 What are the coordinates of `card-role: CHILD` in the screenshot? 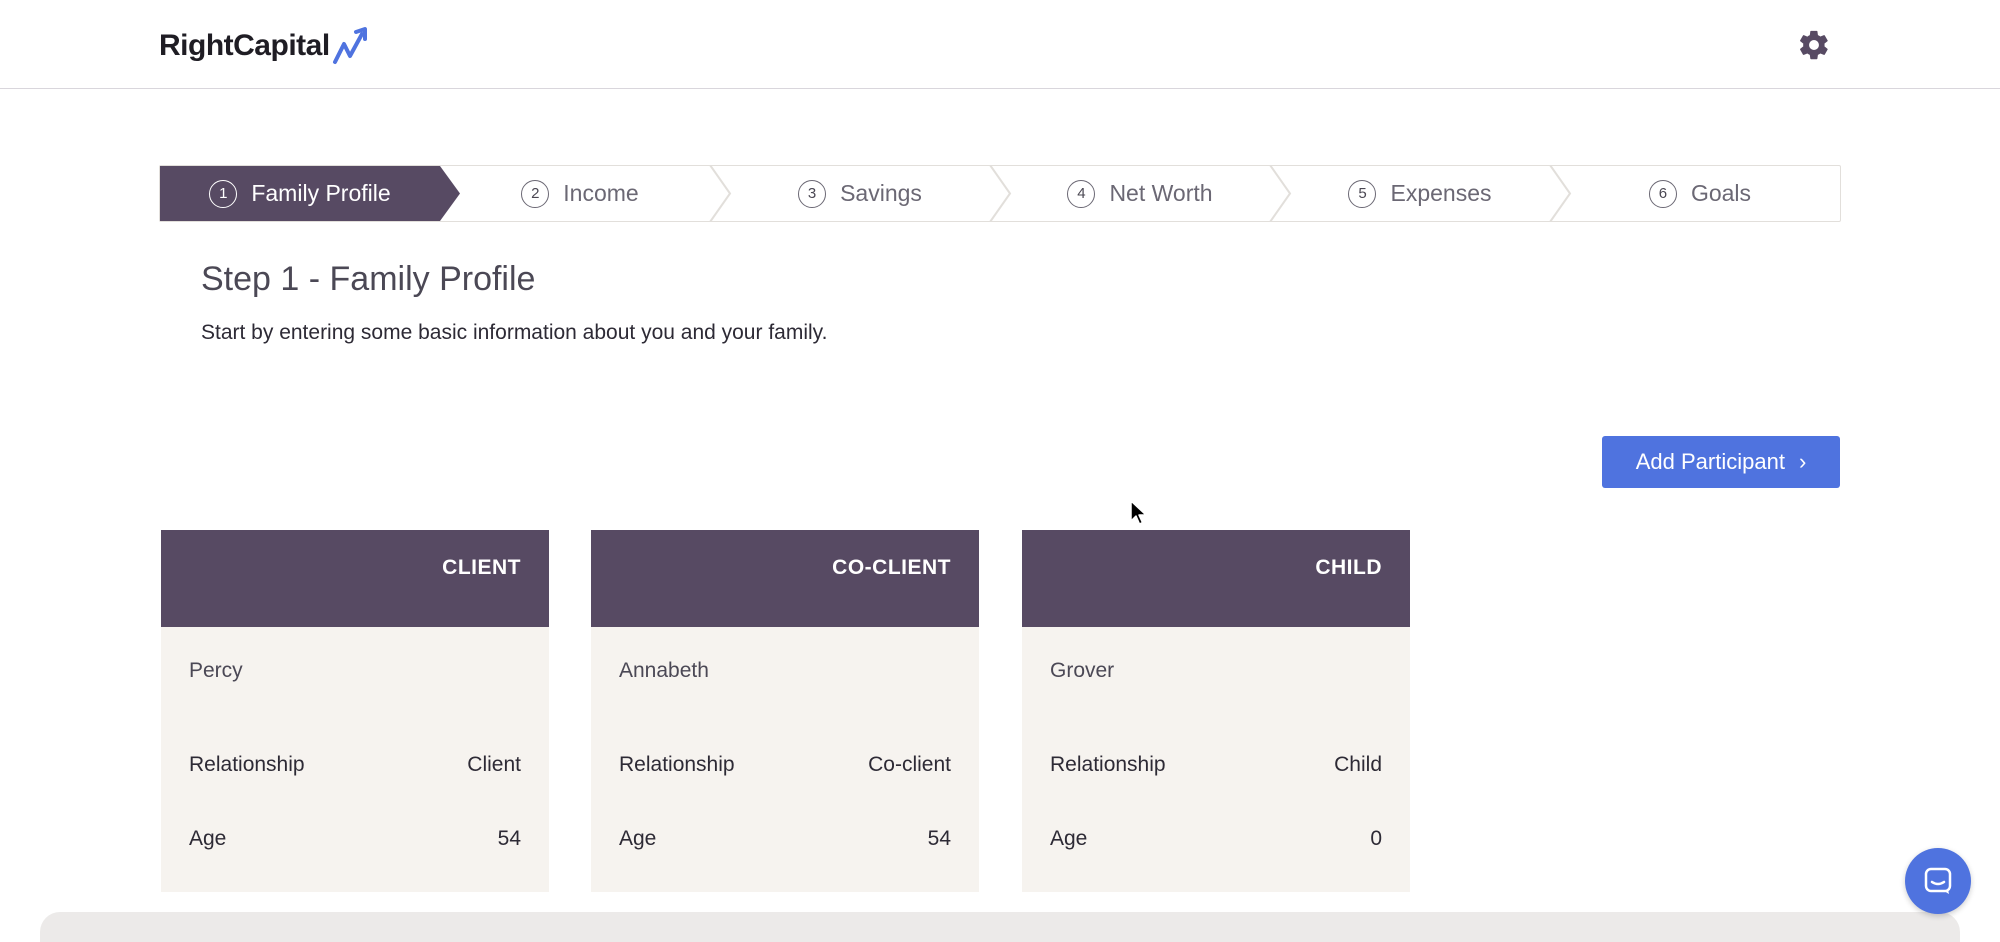 It's located at (1348, 567).